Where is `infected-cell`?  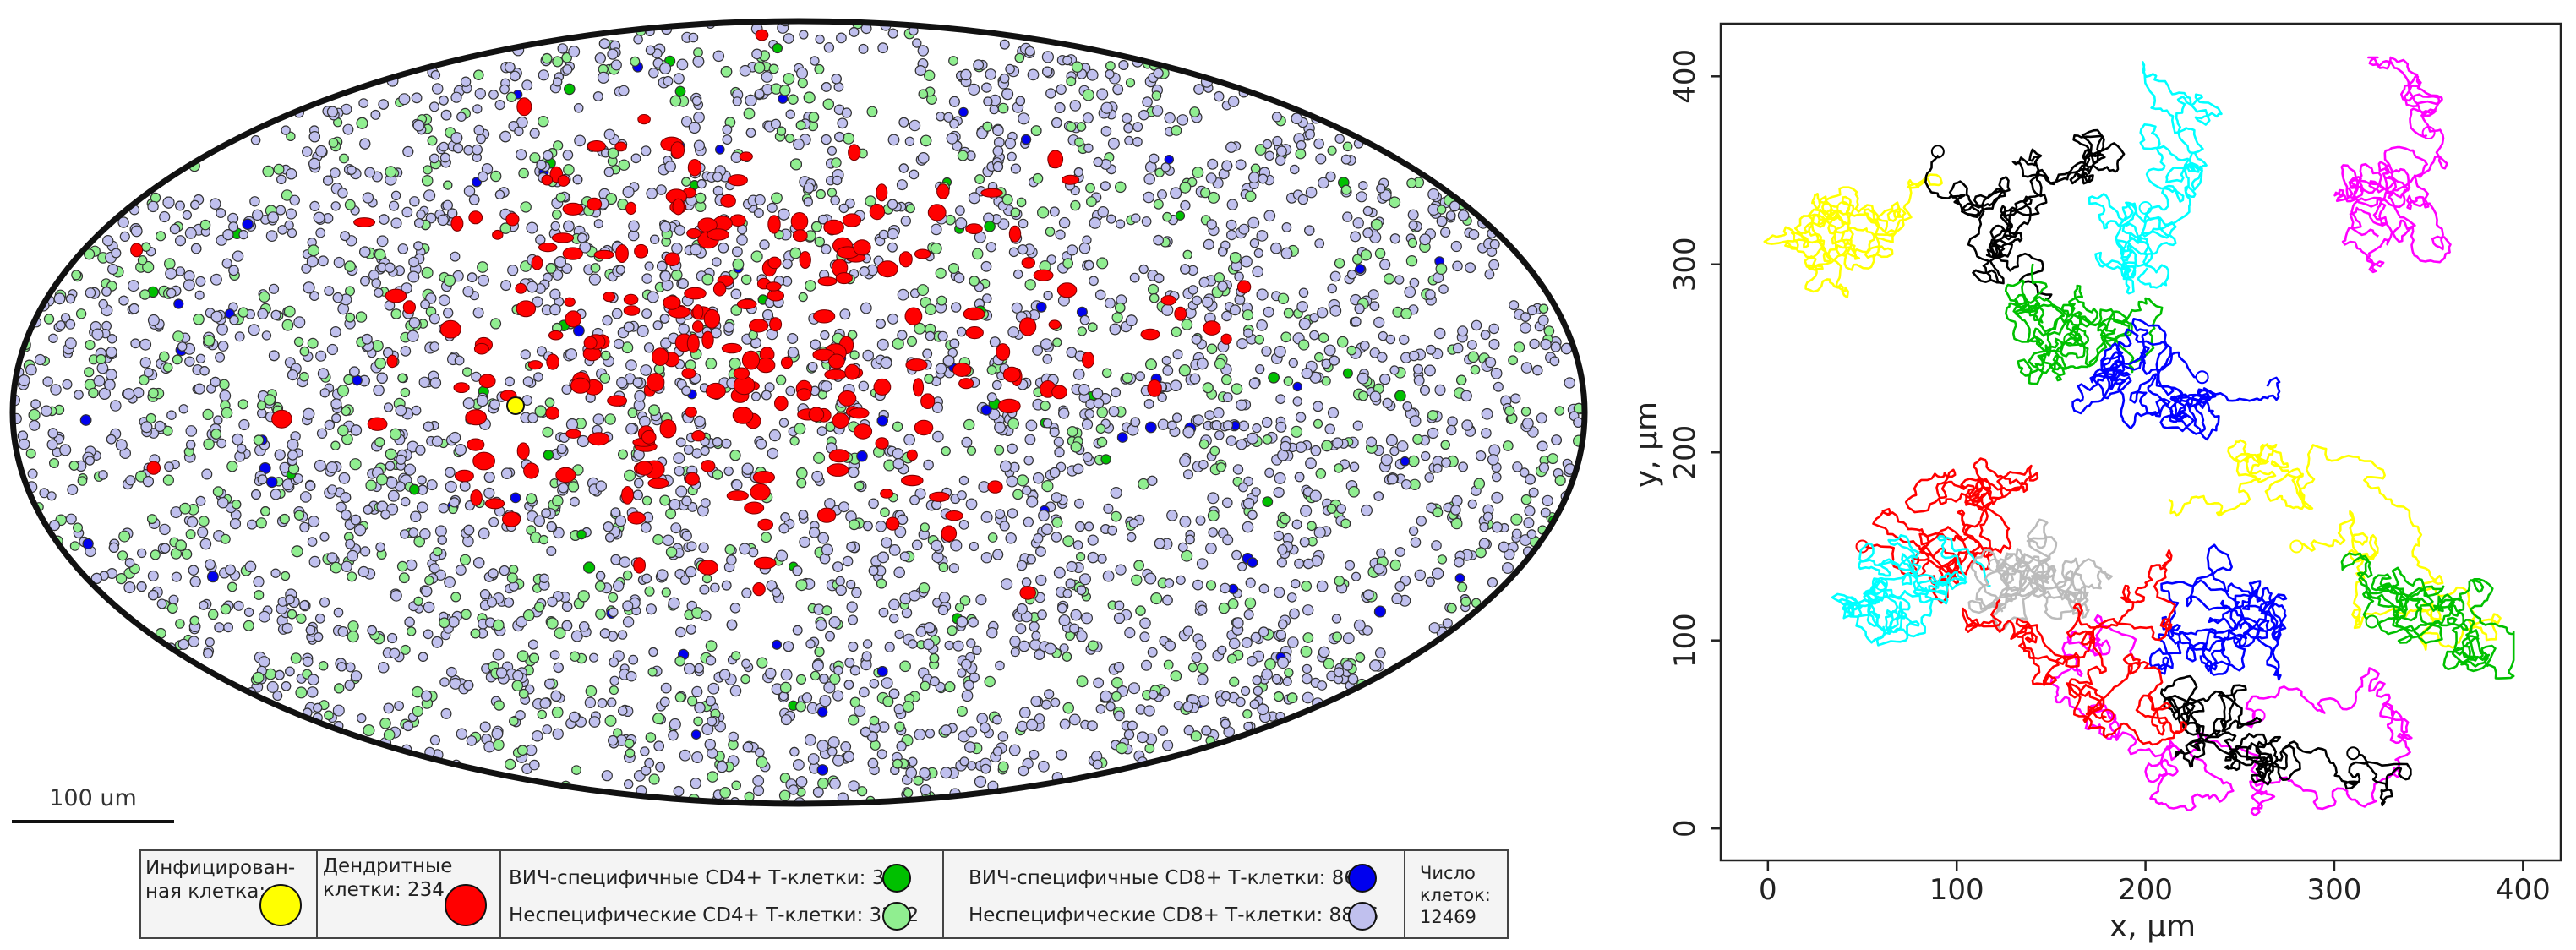
infected-cell is located at coordinates (515, 405).